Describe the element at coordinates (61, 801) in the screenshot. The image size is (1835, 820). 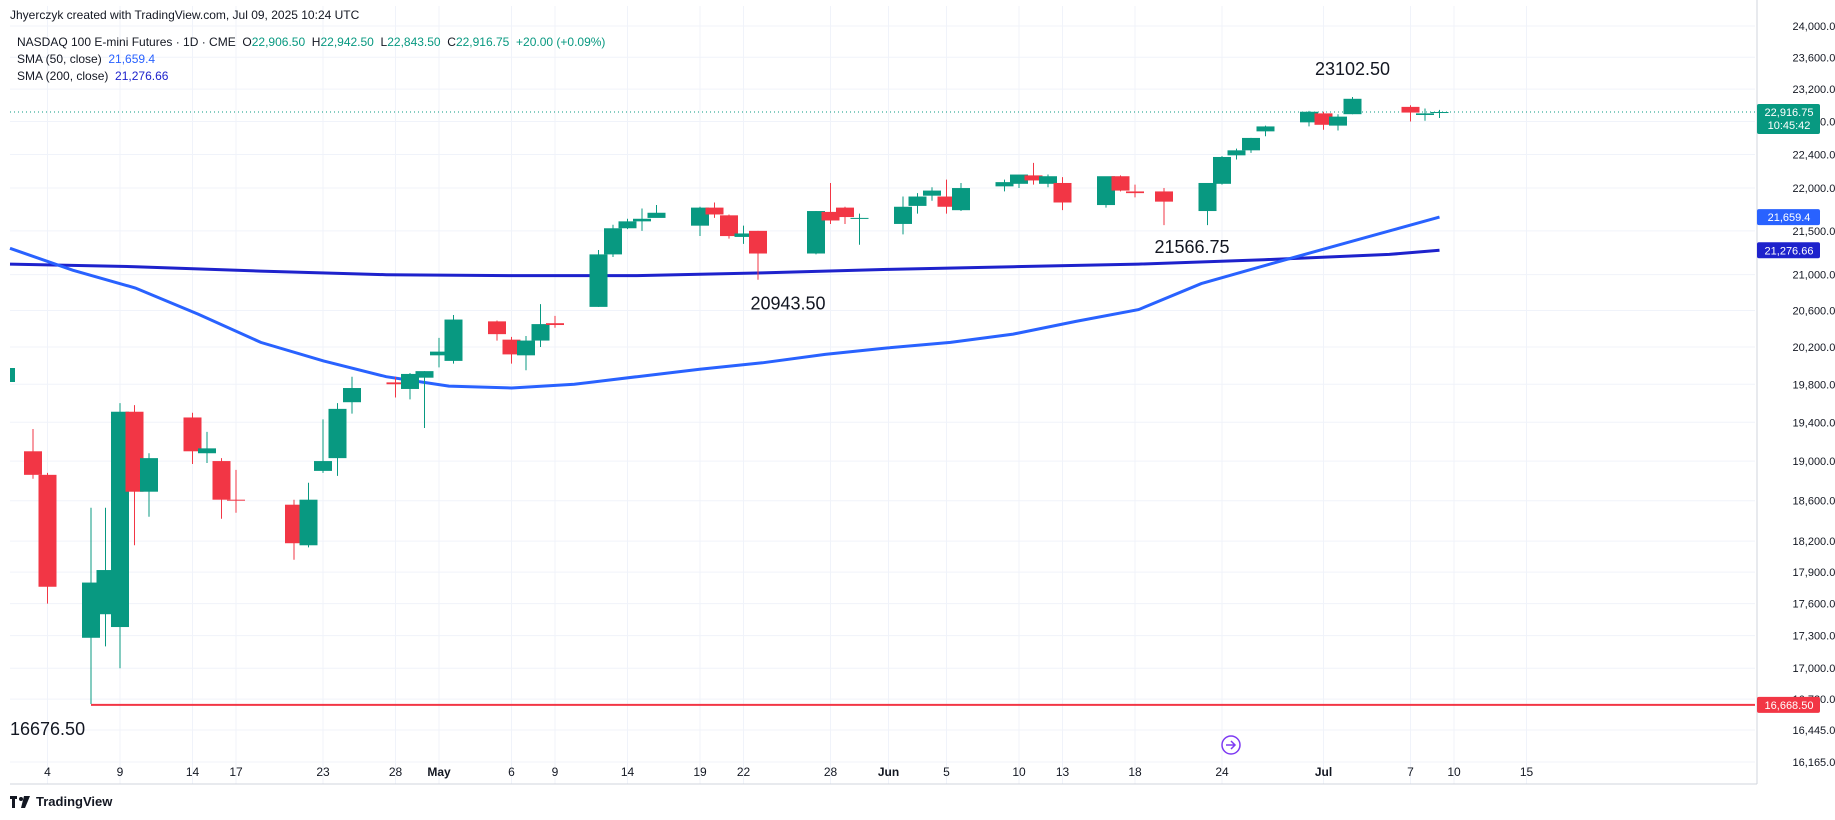
I see `tradingview-watermark: TradingView` at that location.